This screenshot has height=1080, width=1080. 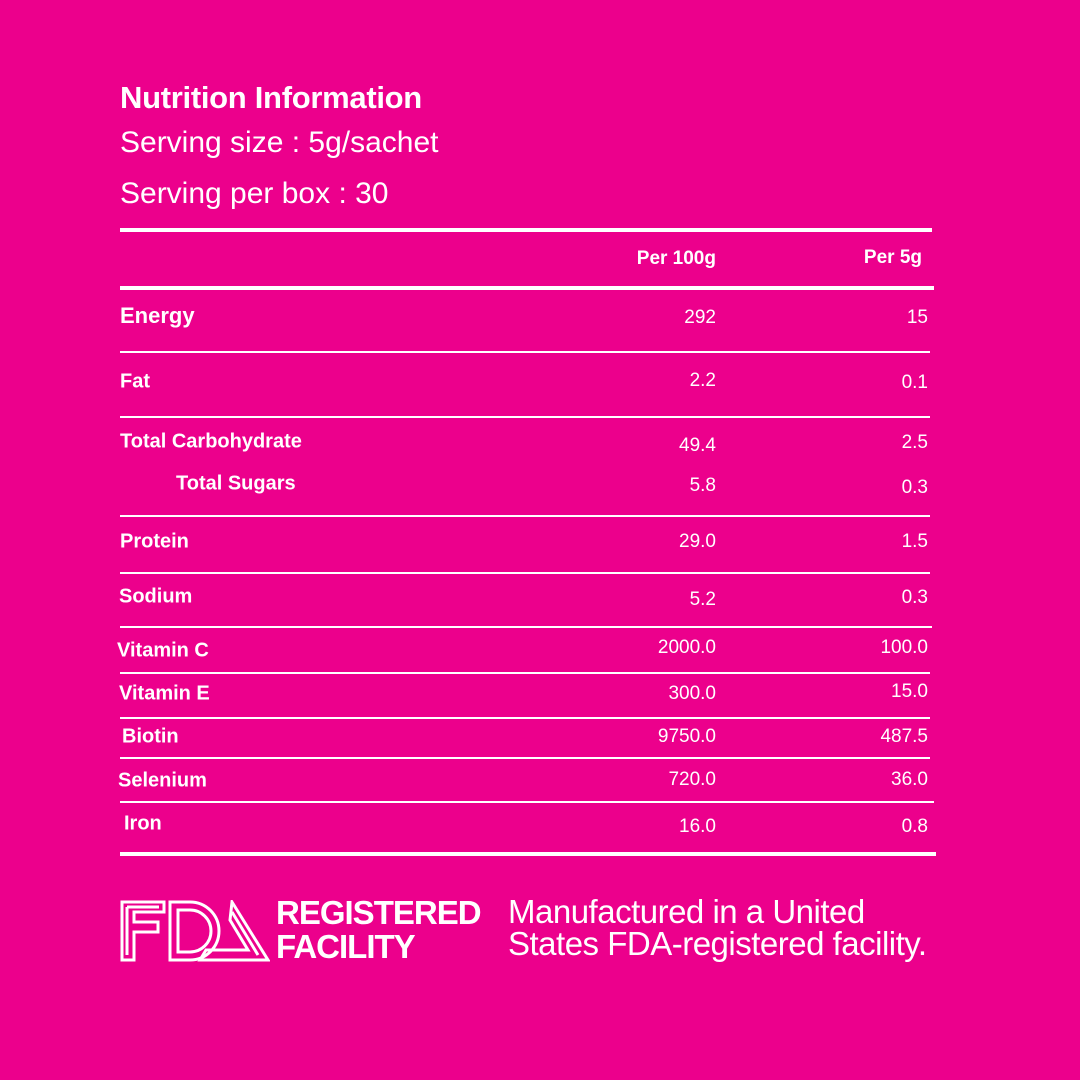 I want to click on servings-per-box: Serving per box : 30, so click(x=254, y=193).